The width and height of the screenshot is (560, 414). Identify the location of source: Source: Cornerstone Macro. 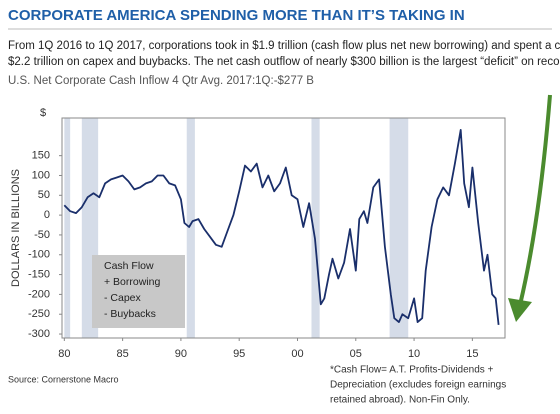
(63, 379).